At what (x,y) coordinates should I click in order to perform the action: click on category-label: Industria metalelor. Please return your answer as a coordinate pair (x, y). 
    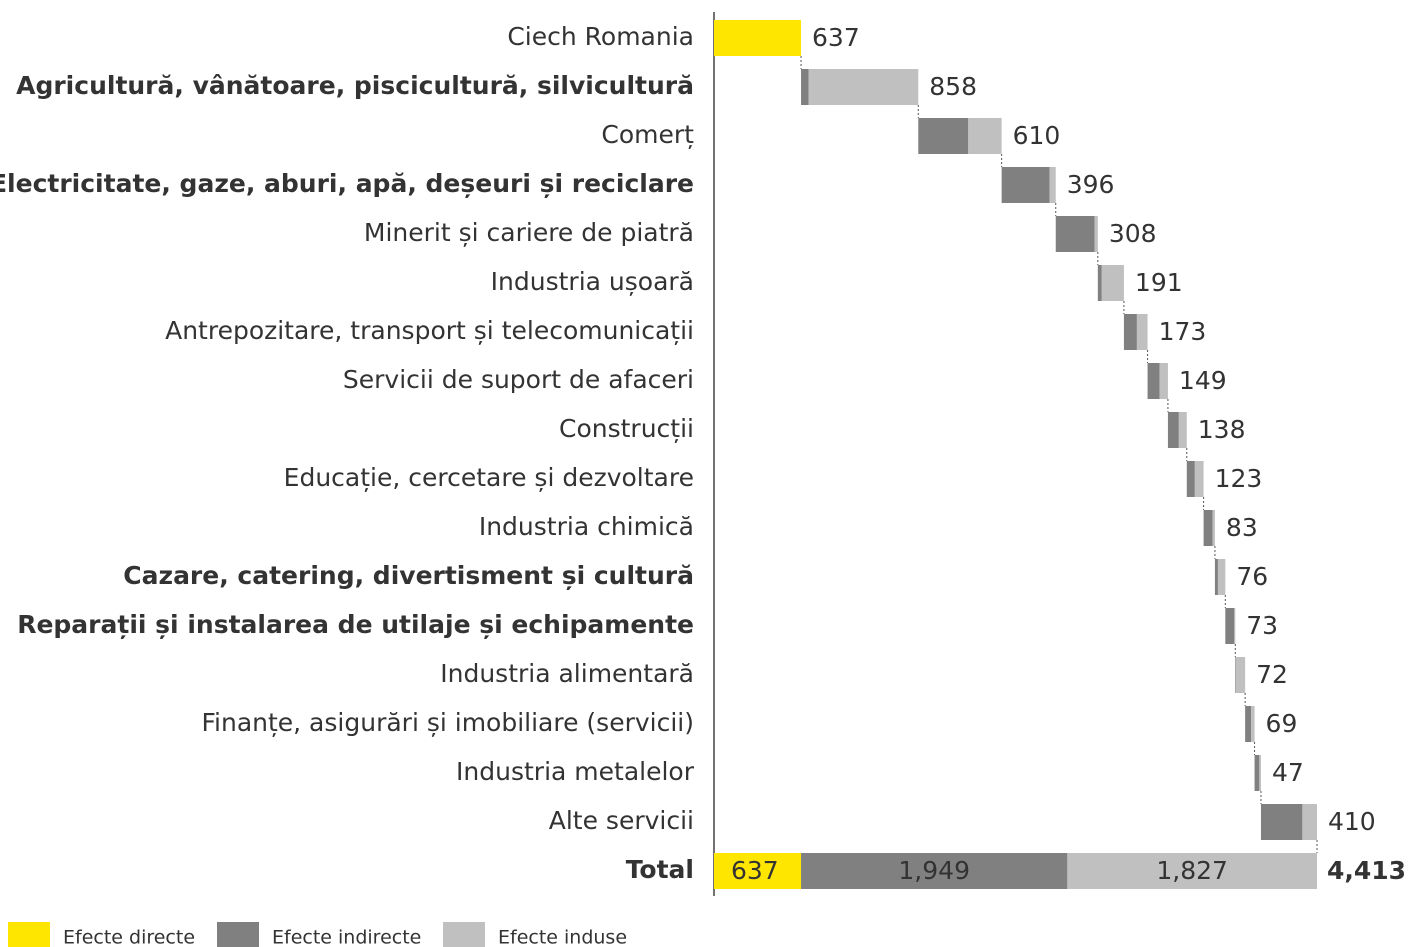
    Looking at the image, I should click on (575, 771).